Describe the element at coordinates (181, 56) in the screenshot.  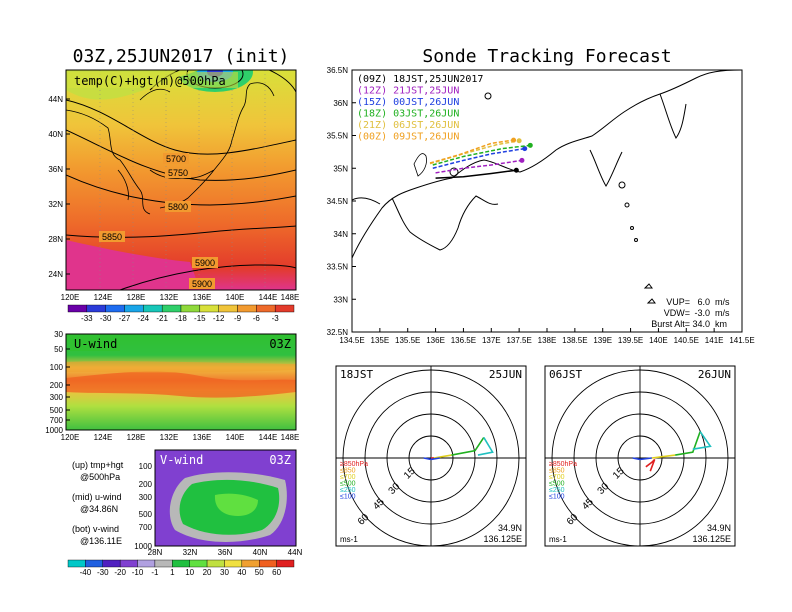
I see `left-title: 03Z,25JUN2017 (init)` at that location.